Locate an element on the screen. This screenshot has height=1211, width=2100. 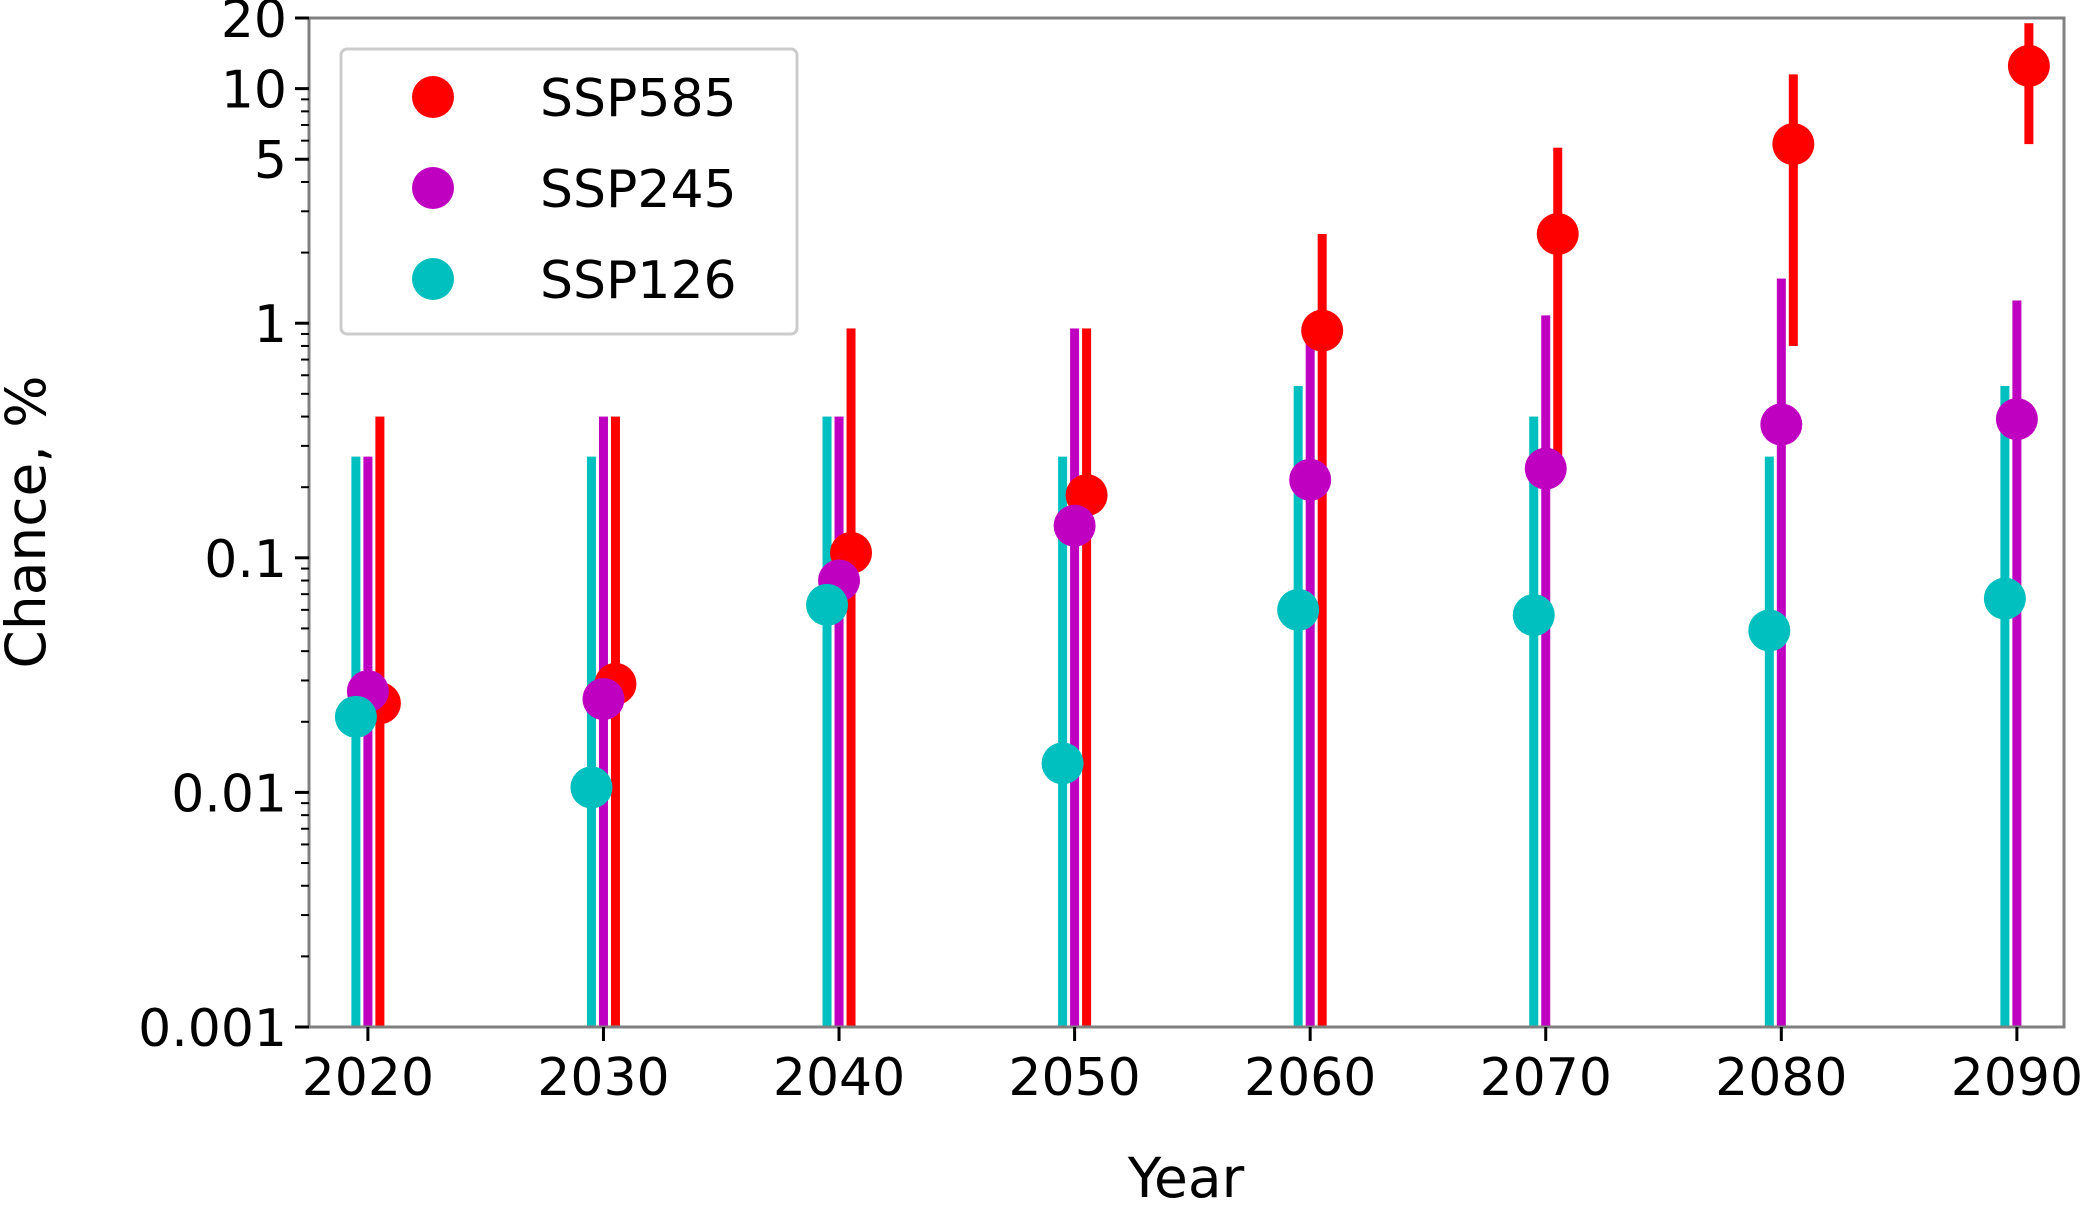
error-bar-ssp126-2020 is located at coordinates (356, 742).